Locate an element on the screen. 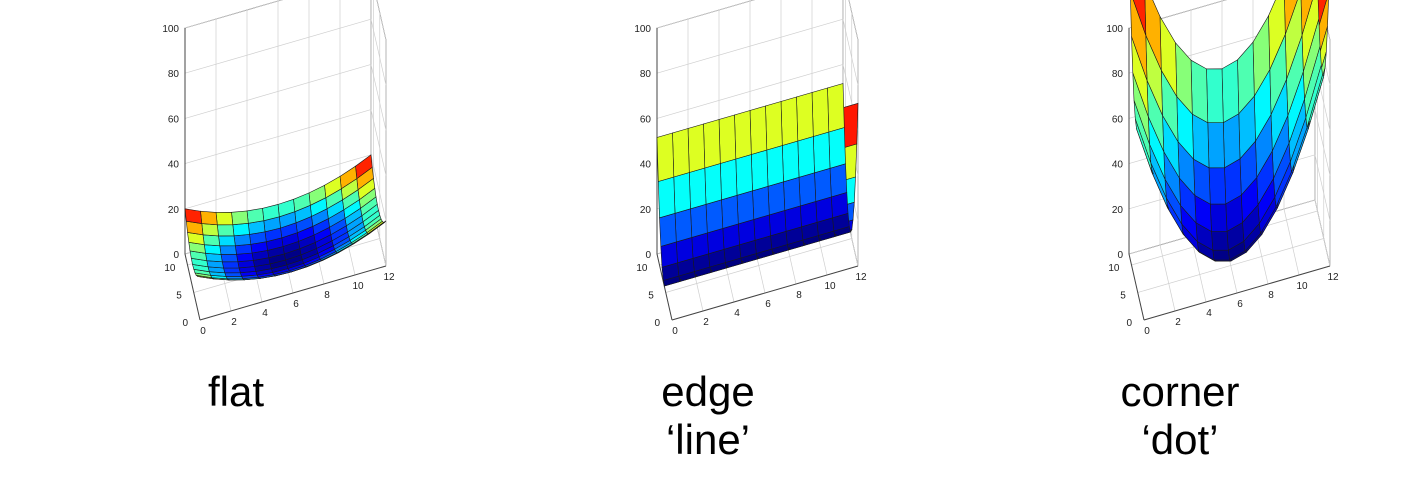 The image size is (1416, 489). corner-caption: corner ‘dot’ is located at coordinates (1180, 416).